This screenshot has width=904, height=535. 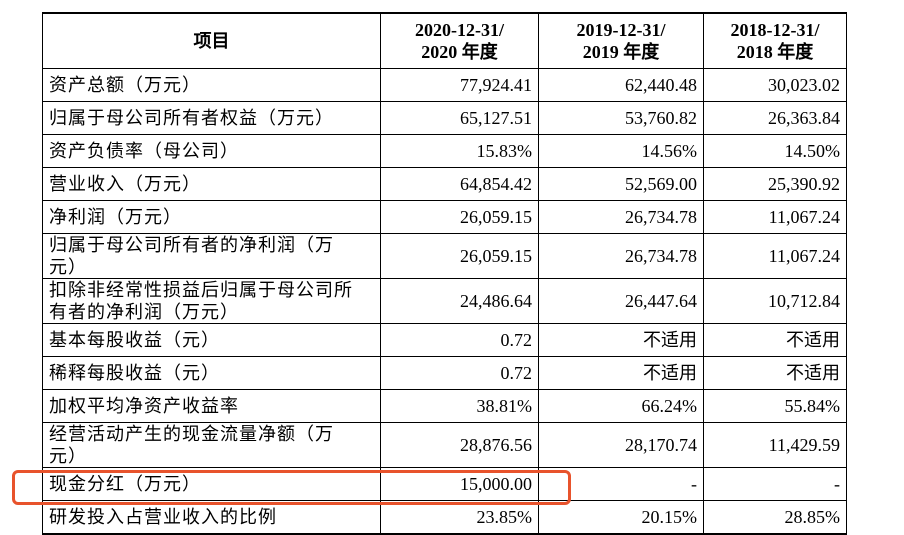 I want to click on row-label: 稀释每股收益（元）, so click(x=211, y=373).